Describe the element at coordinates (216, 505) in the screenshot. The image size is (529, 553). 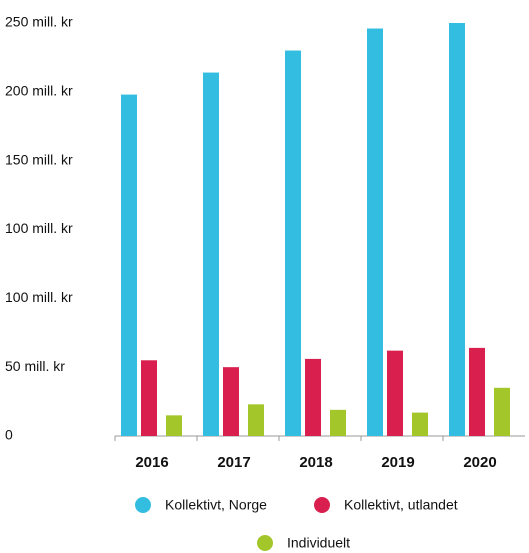
I see `legend-label: Kollektivt, Norge` at that location.